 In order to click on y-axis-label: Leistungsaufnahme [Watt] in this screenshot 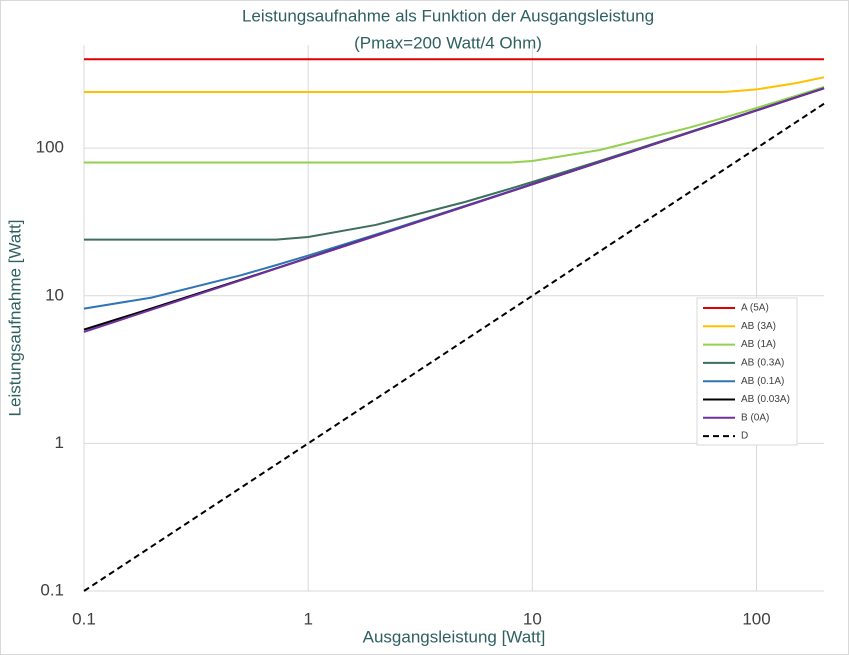, I will do `click(14, 318)`.